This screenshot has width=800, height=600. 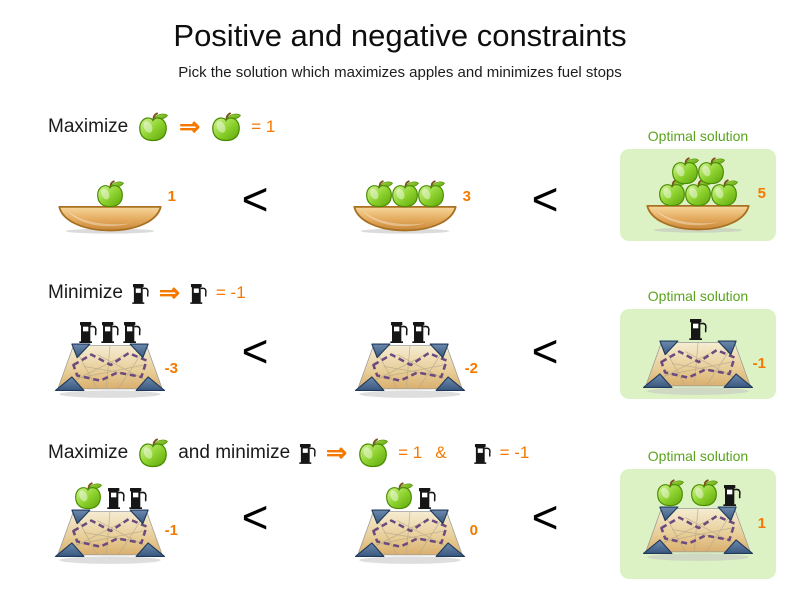 I want to click on row-maximize-header: Maximize ⇒ = 1, so click(x=161, y=127).